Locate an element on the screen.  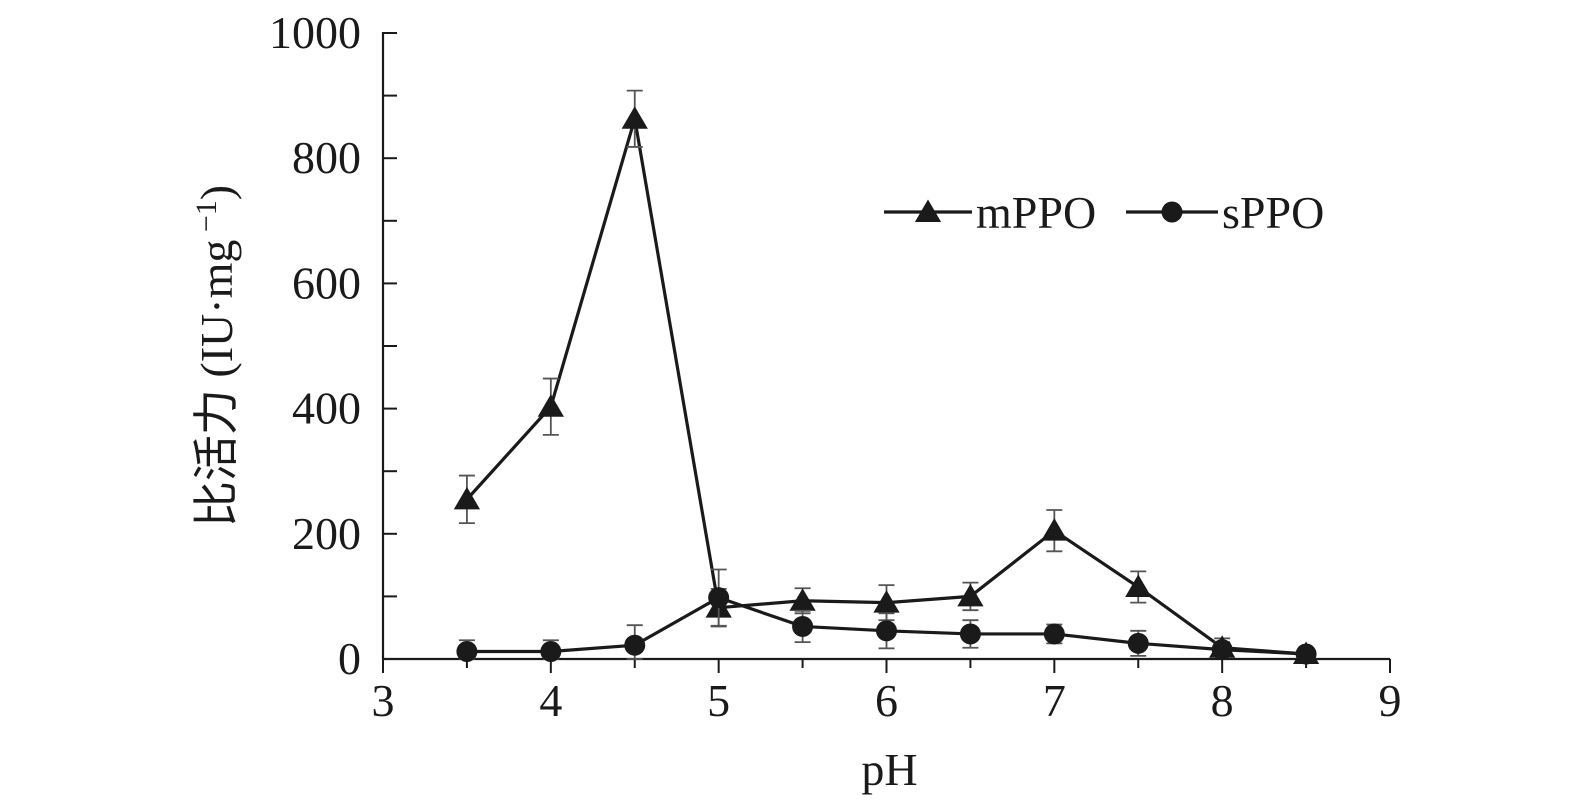
series-sPPO is located at coordinates (886, 616).